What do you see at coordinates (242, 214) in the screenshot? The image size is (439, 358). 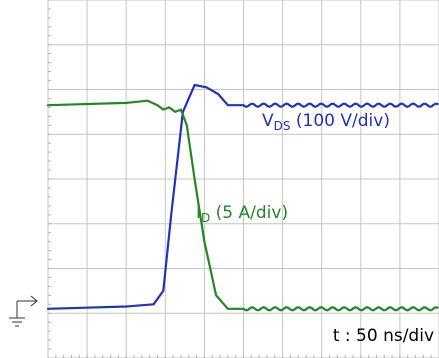 I see `id-label: ID (5 A/div)` at bounding box center [242, 214].